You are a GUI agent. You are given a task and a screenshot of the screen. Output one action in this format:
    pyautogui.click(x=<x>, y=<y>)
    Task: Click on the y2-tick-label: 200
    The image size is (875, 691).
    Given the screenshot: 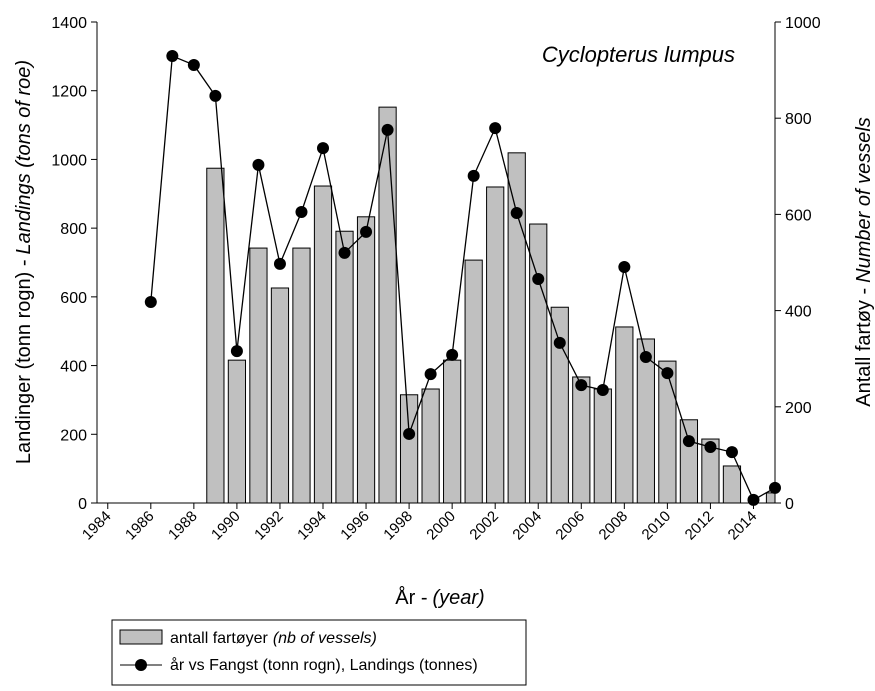 What is the action you would take?
    pyautogui.click(x=798, y=408)
    